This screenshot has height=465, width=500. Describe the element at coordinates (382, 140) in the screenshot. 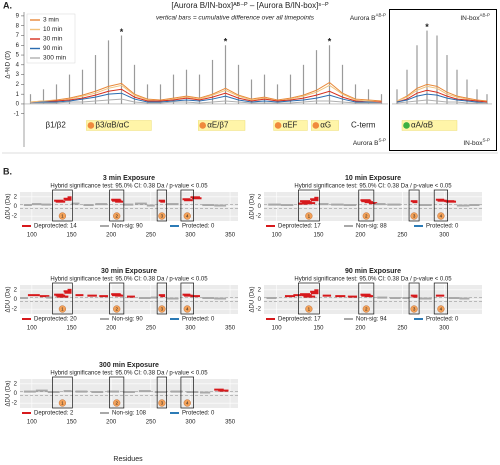

I see `corner-label-sup: S-P` at that location.